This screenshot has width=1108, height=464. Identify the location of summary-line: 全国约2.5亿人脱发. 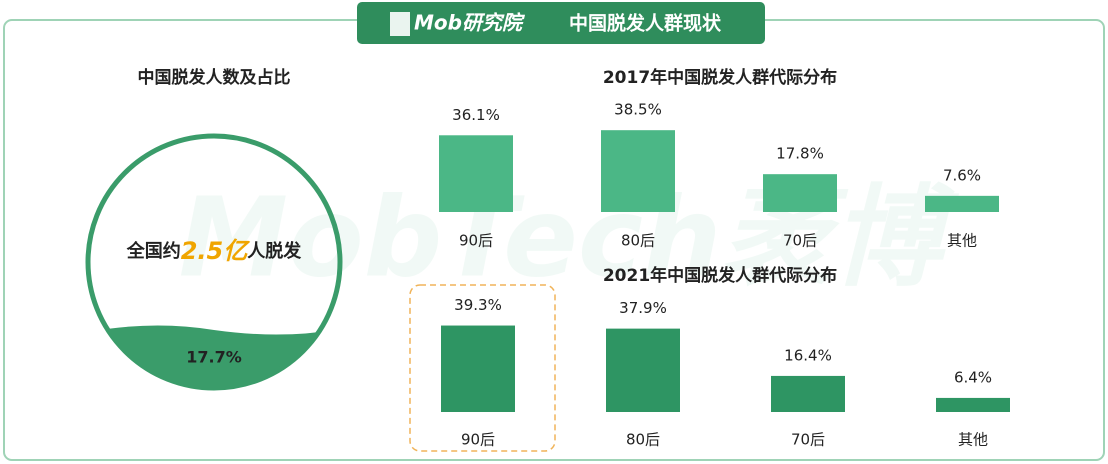
(214, 251).